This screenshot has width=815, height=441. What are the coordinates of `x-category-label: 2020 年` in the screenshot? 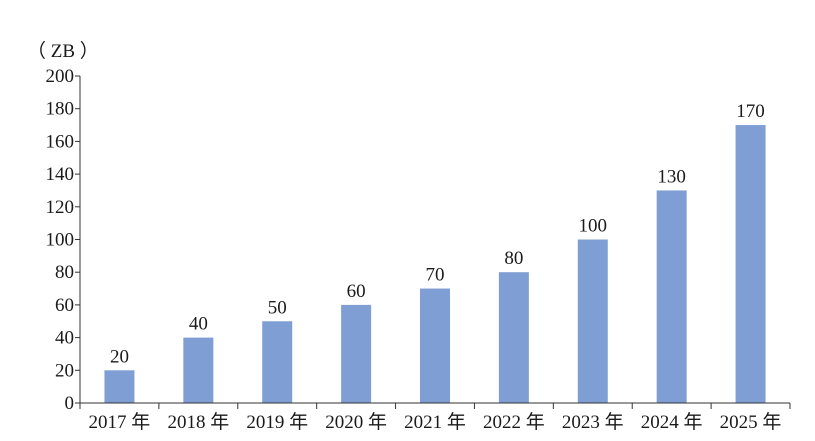 It's located at (356, 422).